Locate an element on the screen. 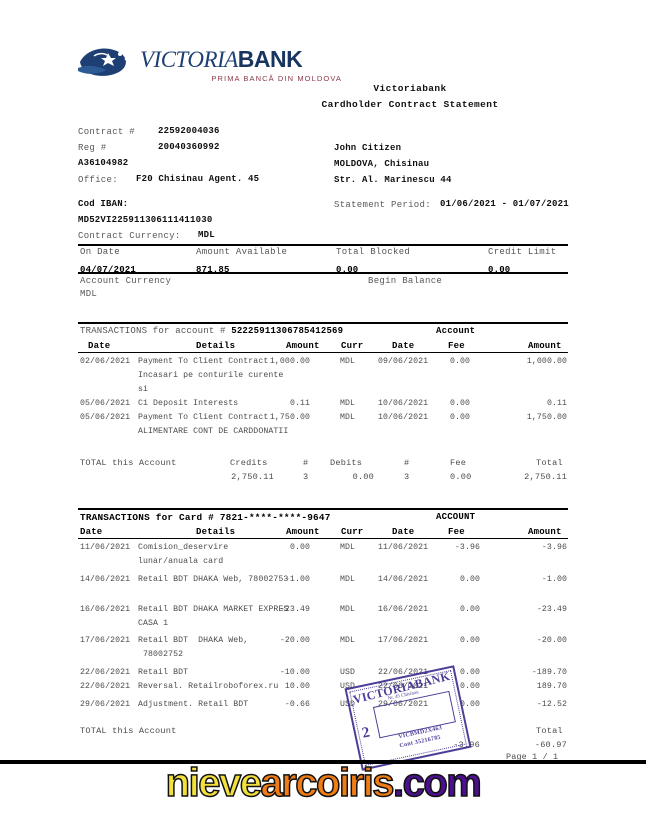  summary-bottom-rule is located at coordinates (323, 273).